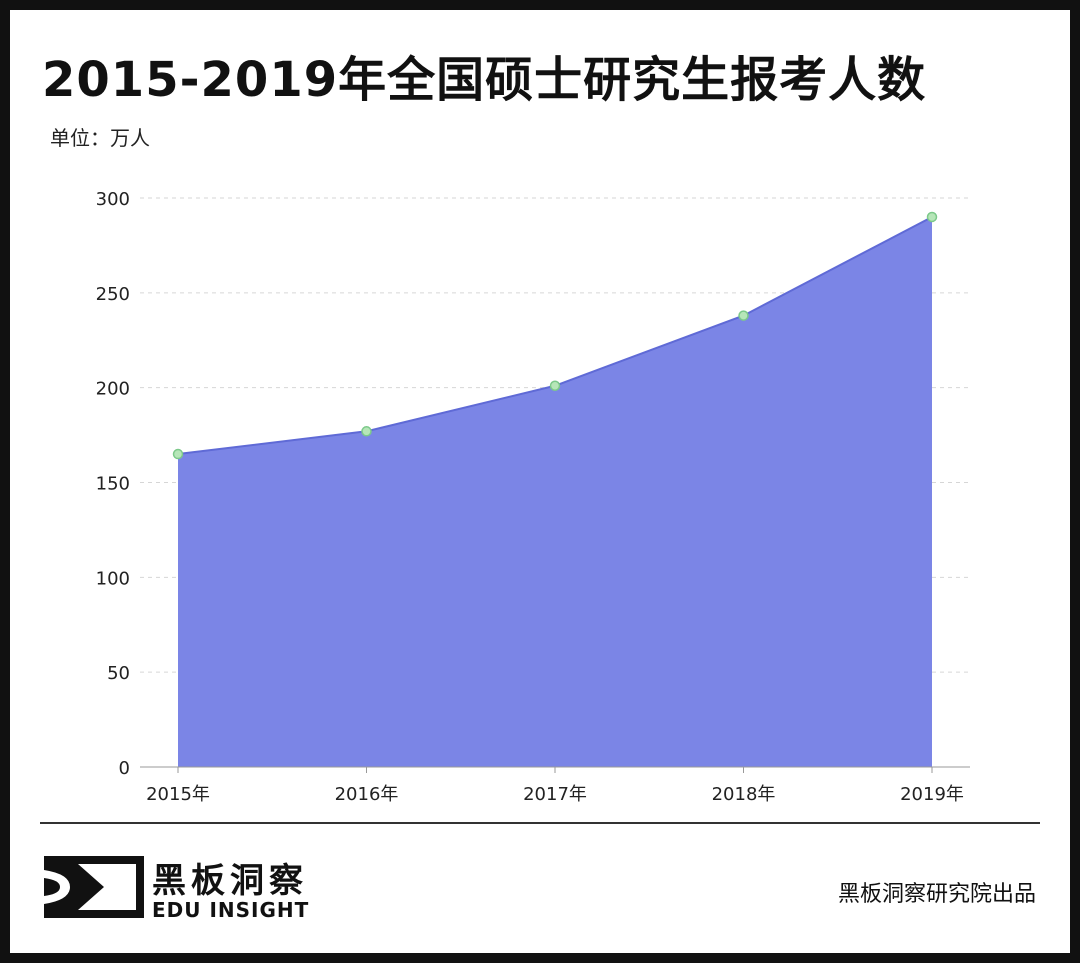 Image resolution: width=1080 pixels, height=963 pixels. Describe the element at coordinates (178, 794) in the screenshot. I see `x-tick-label: 2015年` at that location.